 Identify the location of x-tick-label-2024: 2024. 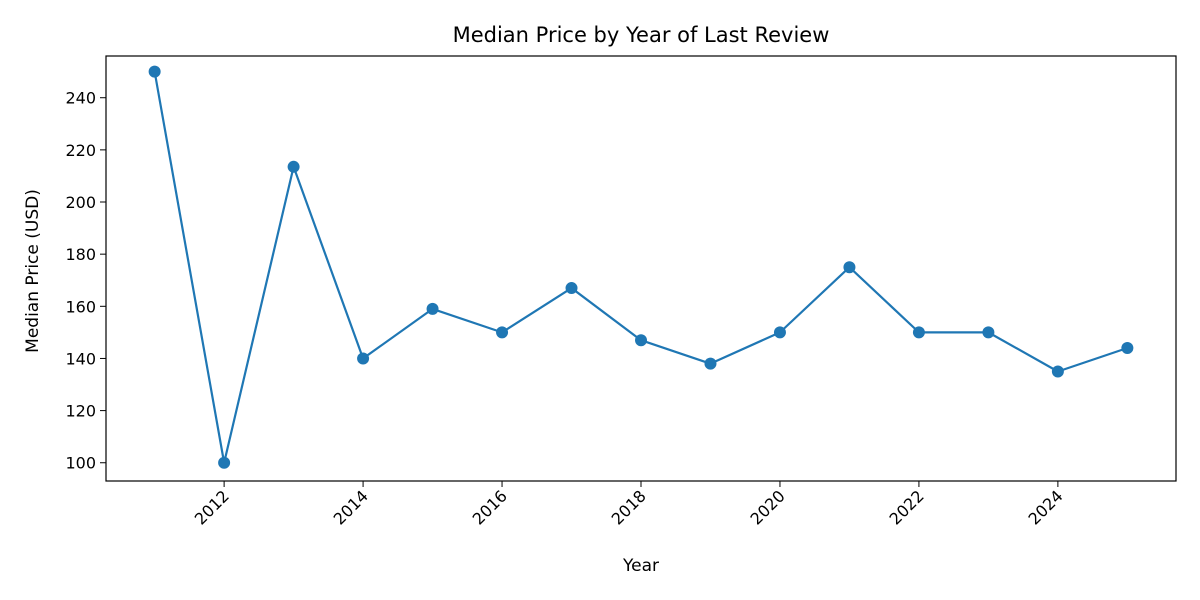
(1045, 507).